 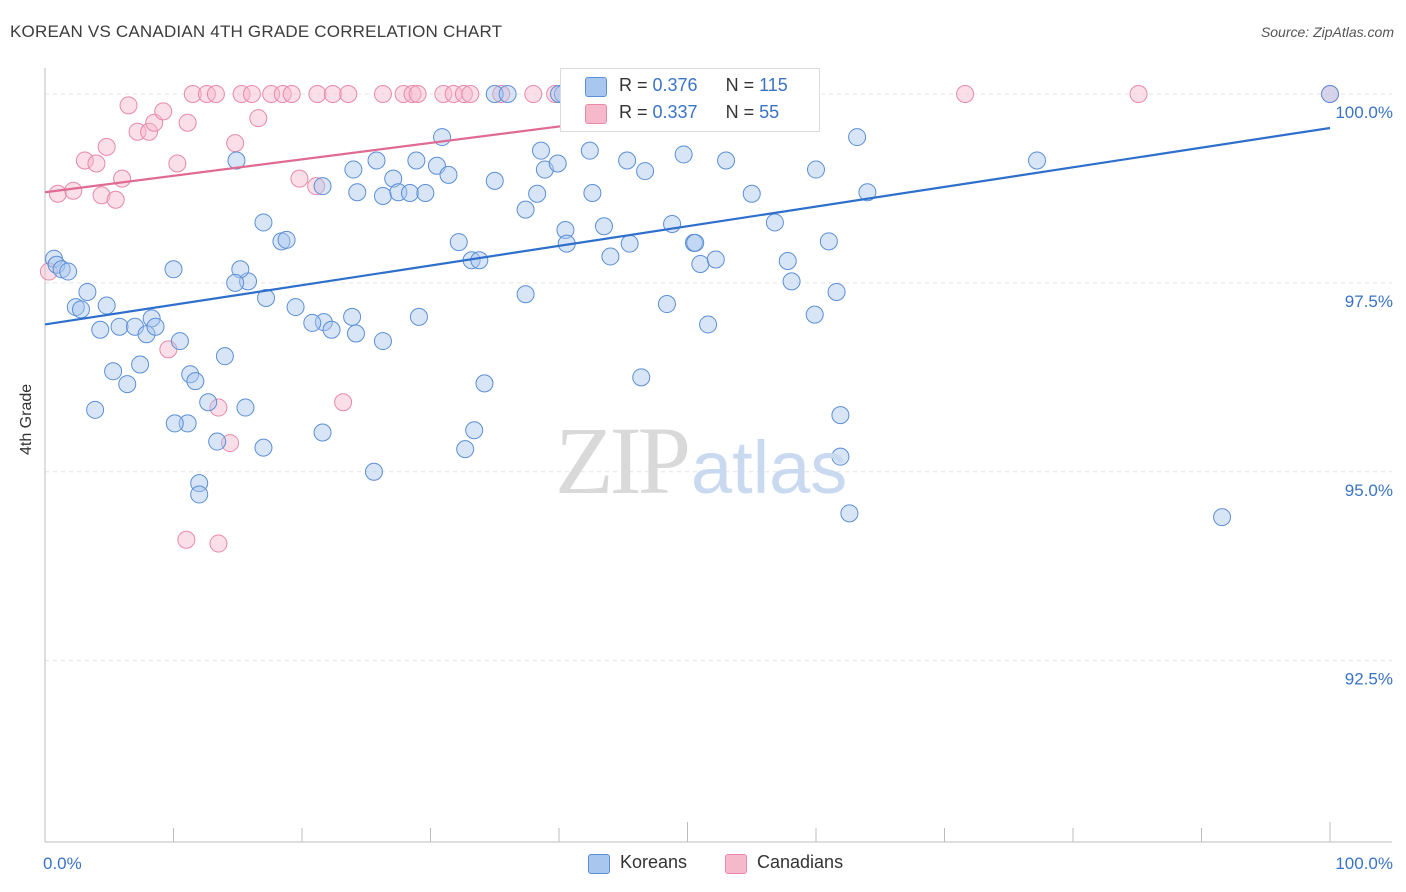 I want to click on y-tick-label: 92.5%, so click(x=1369, y=679).